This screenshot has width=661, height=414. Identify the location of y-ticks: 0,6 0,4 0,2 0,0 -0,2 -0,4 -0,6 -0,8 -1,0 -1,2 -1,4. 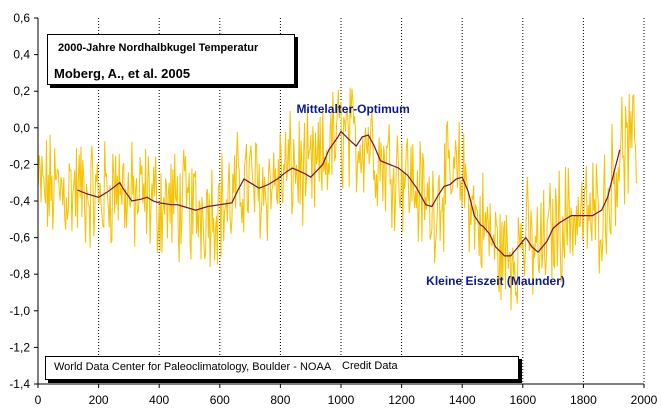
(23, 201).